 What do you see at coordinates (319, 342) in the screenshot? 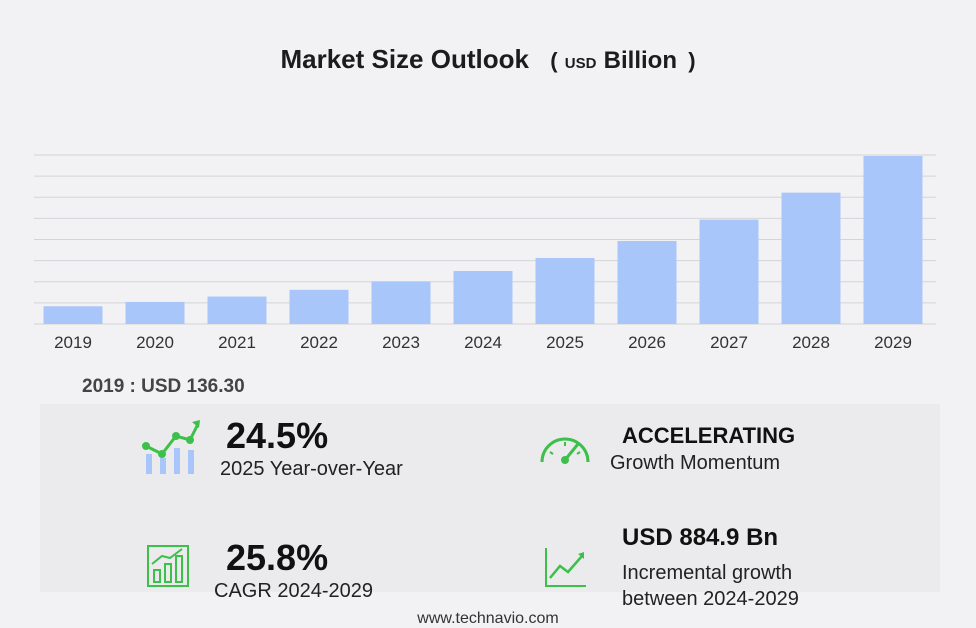
I see `x-tick-label: 2022` at bounding box center [319, 342].